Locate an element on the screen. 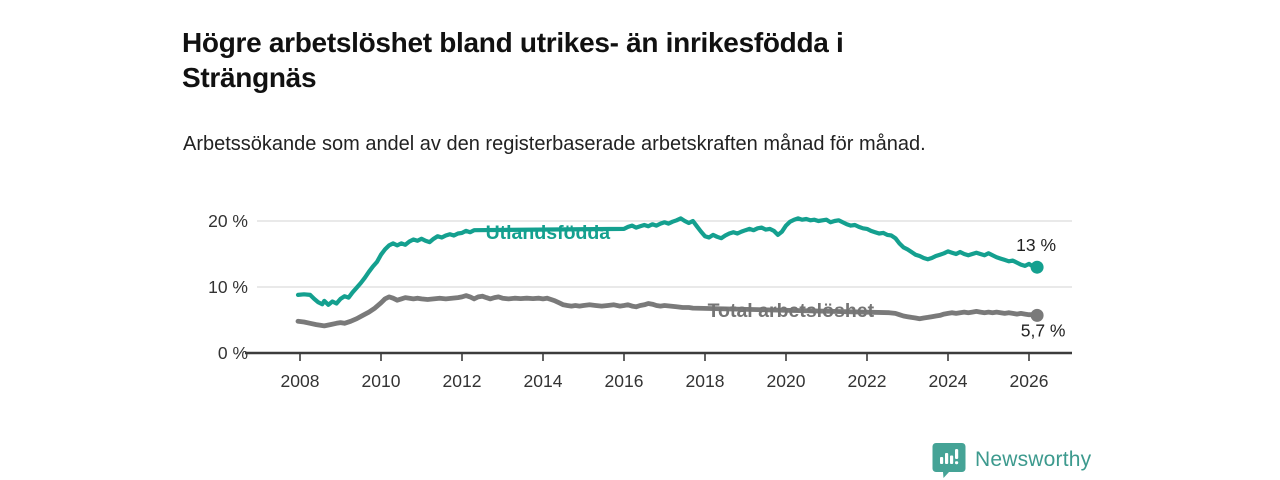  series-line-total-arbetsloshet is located at coordinates (667, 311).